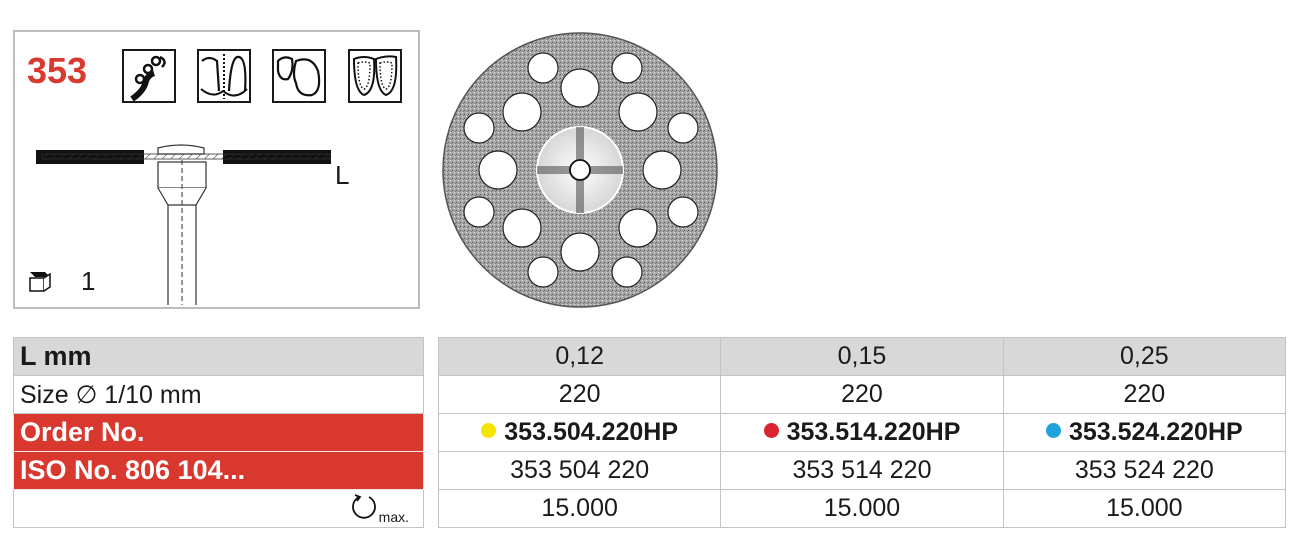  I want to click on length-value: 0,15, so click(862, 356).